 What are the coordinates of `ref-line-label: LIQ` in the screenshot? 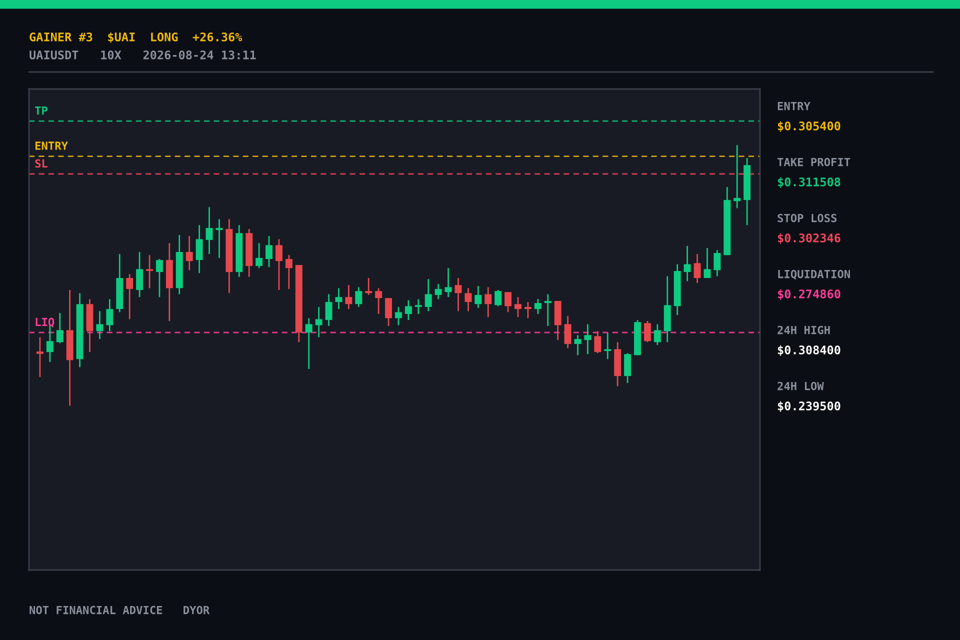 It's located at (45, 323).